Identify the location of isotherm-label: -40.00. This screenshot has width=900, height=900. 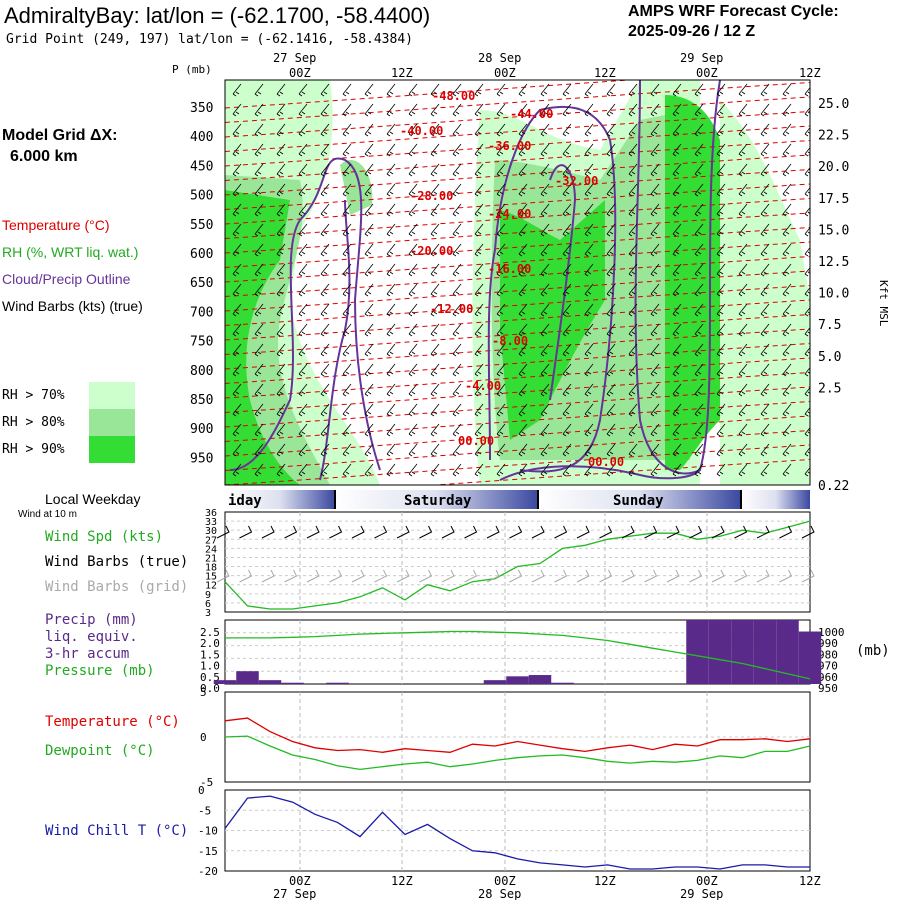
(421, 131).